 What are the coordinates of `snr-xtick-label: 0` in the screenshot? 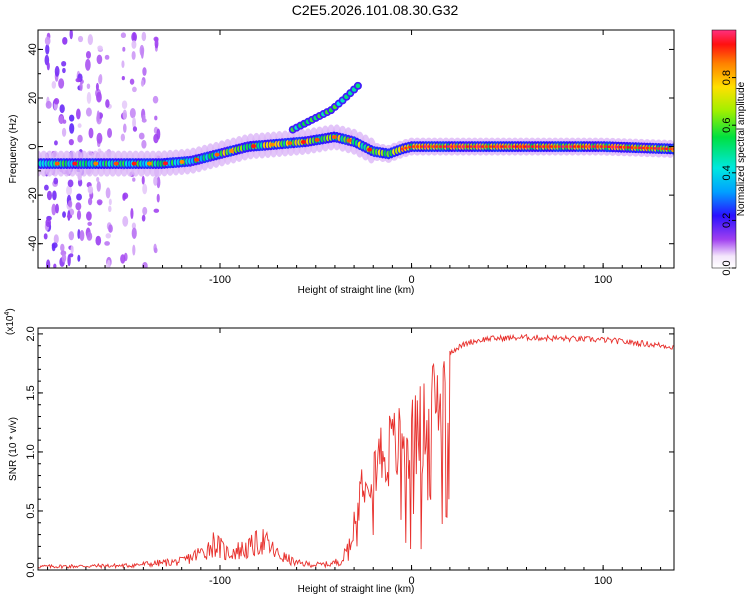 It's located at (411, 581).